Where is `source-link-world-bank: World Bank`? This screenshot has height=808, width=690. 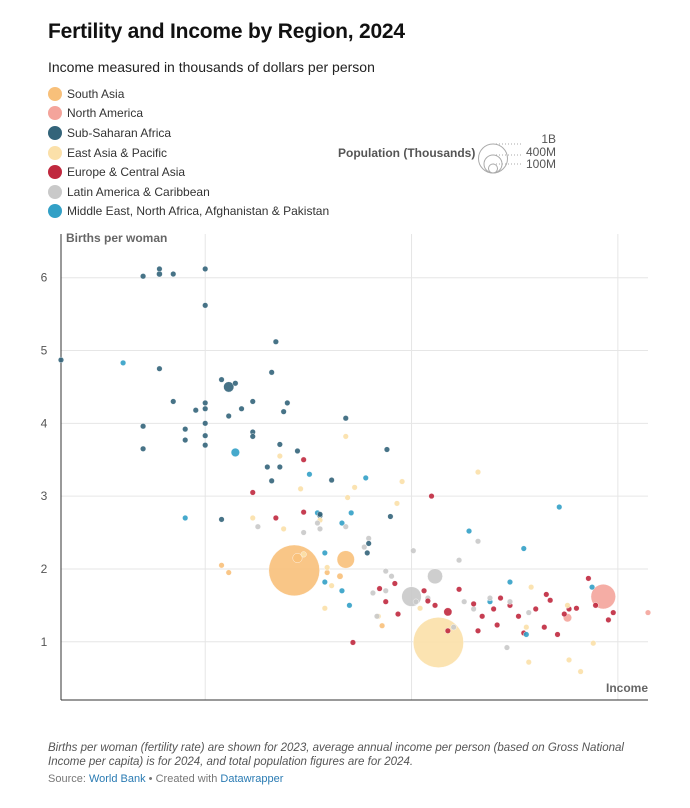 source-link-world-bank: World Bank is located at coordinates (117, 779).